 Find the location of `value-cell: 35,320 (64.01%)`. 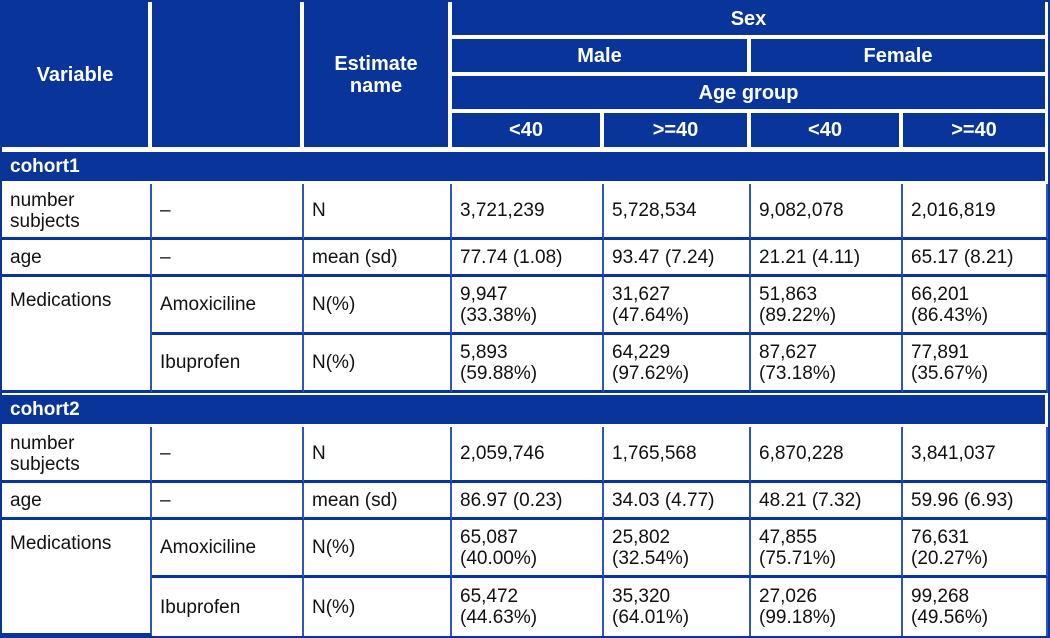

value-cell: 35,320 (64.01%) is located at coordinates (677, 607).